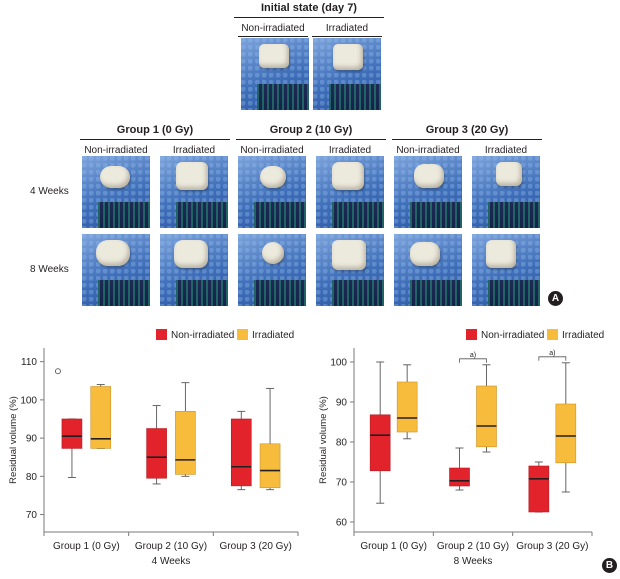 The width and height of the screenshot is (620, 579). I want to click on photo-g1-8w-irradiated, so click(194, 270).